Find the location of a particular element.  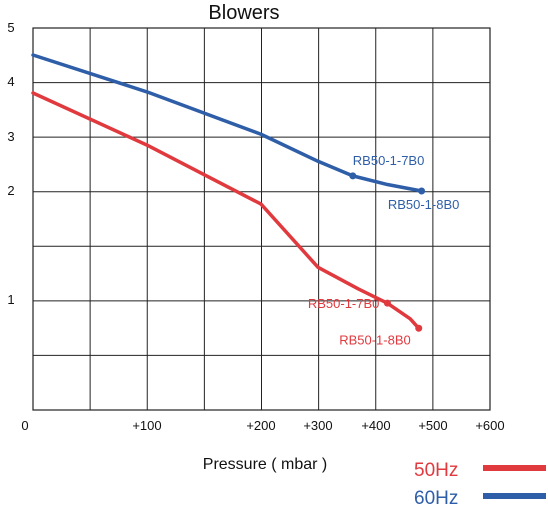

point-markers: RB50-1-7B0 RB50-1-8B0 RB50-1-7B0 RB50-1-8B0 is located at coordinates (384, 250).